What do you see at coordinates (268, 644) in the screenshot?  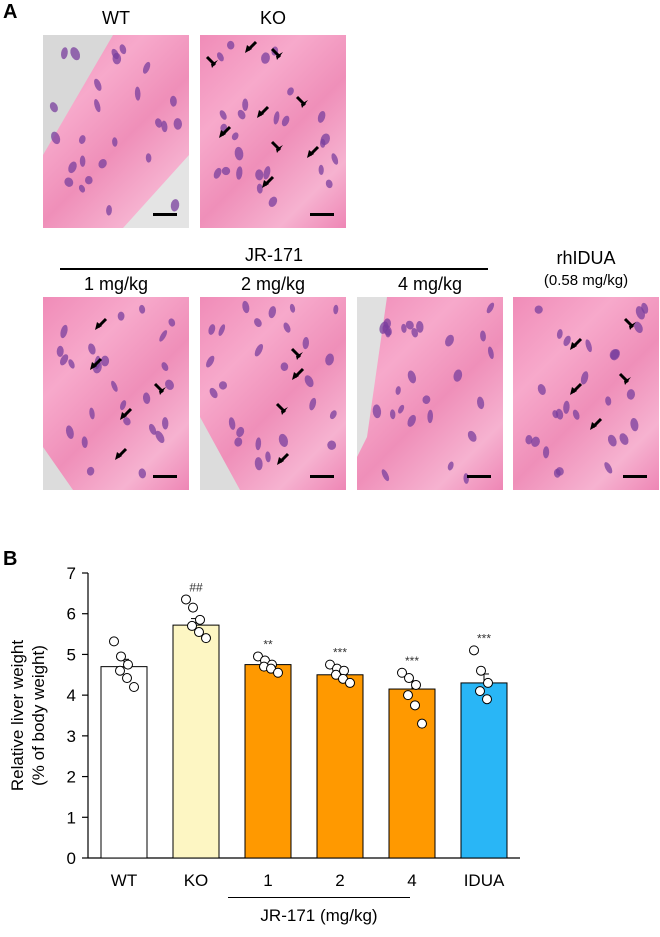 I see `significance-marker: **` at bounding box center [268, 644].